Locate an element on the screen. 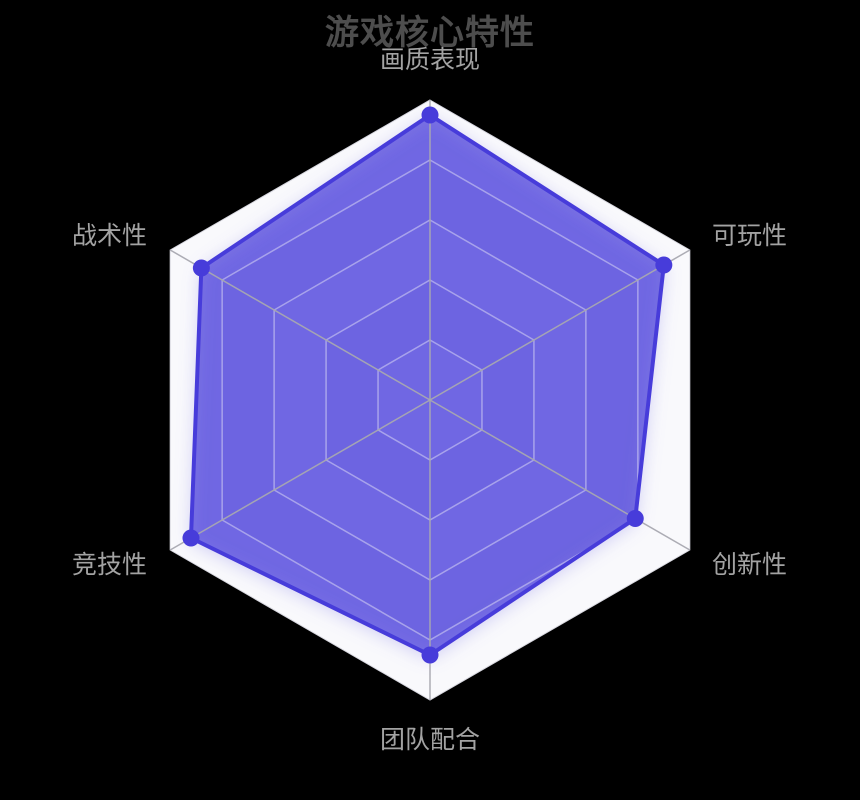 The width and height of the screenshot is (860, 800). data-point-竞技性 is located at coordinates (191, 538).